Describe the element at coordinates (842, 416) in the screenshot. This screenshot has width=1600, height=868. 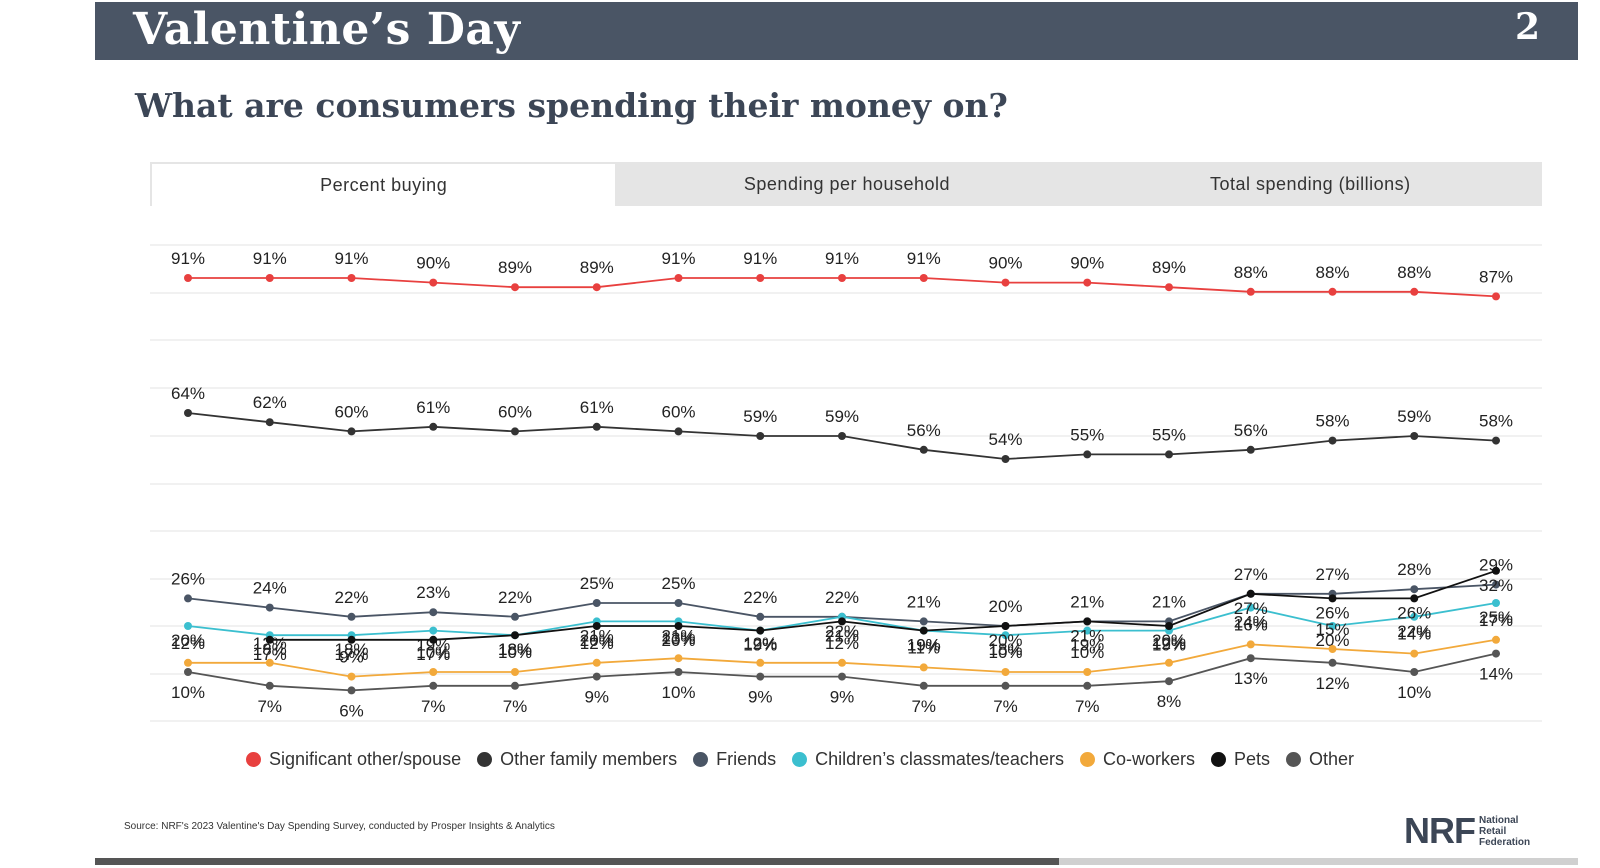
I see `data-label: 59%` at that location.